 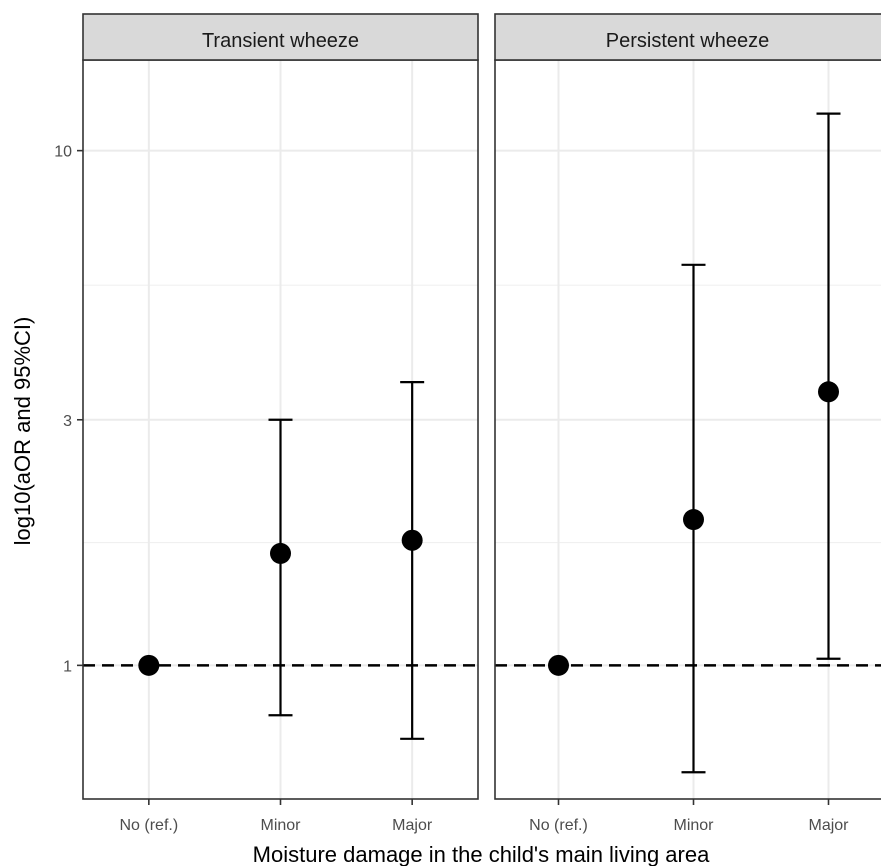 I want to click on strip-title: Transient wheeze, so click(x=280, y=41).